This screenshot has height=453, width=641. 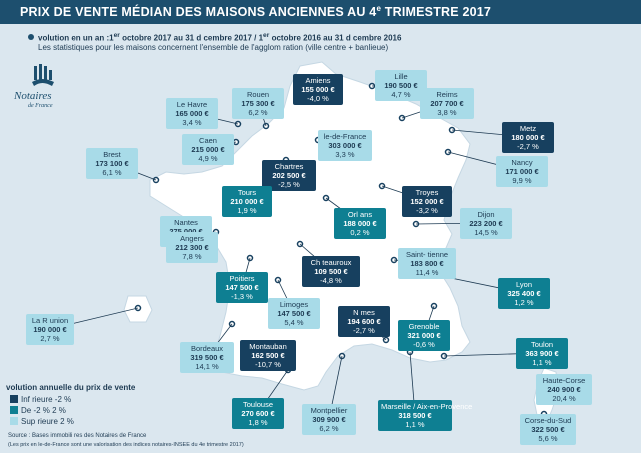 I want to click on notaires-logo-icon, so click(x=43, y=75).